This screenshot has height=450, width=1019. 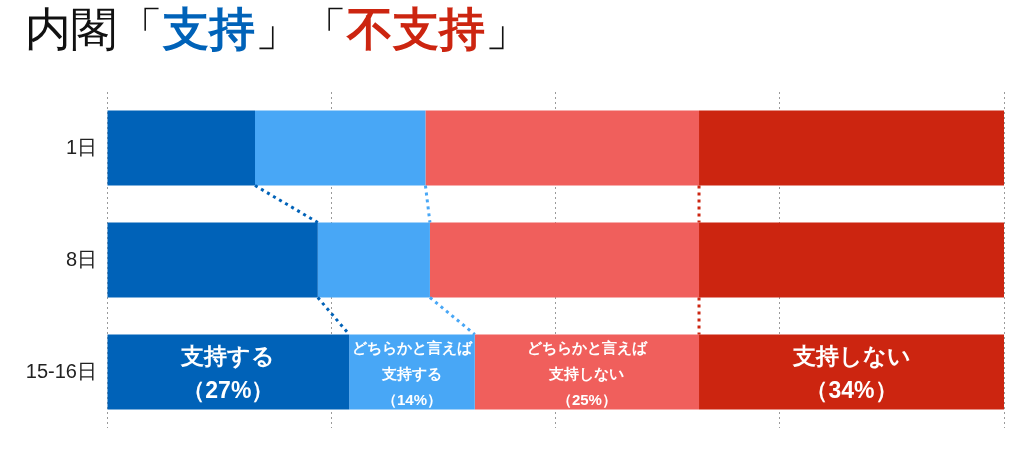 What do you see at coordinates (851, 356) in the screenshot?
I see `series-label: 支持しない` at bounding box center [851, 356].